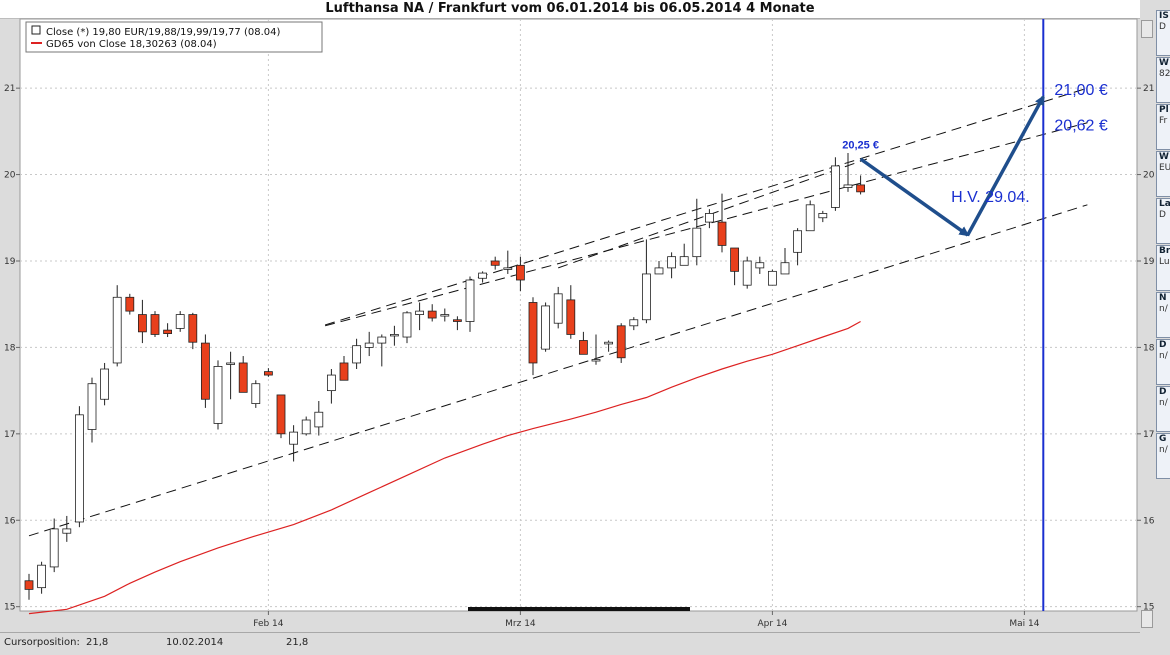 Image resolution: width=1170 pixels, height=655 pixels. Describe the element at coordinates (9, 435) in the screenshot. I see `y-tick-label-left: 17` at that location.